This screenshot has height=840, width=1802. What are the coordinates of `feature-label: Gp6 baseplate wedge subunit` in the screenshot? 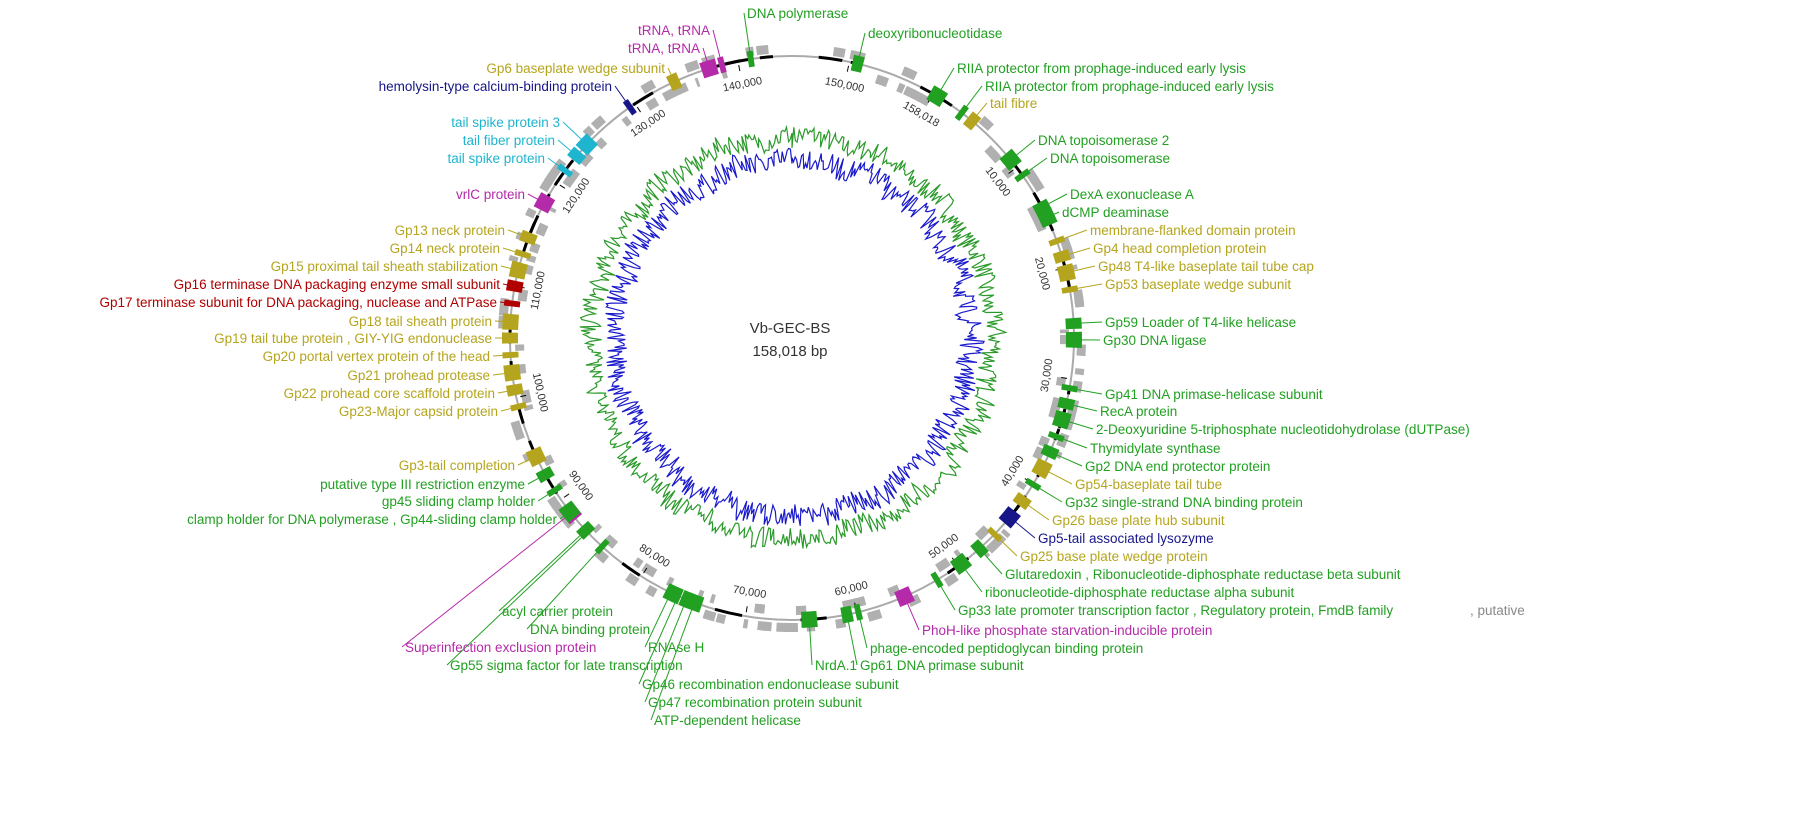 It's located at (575, 68).